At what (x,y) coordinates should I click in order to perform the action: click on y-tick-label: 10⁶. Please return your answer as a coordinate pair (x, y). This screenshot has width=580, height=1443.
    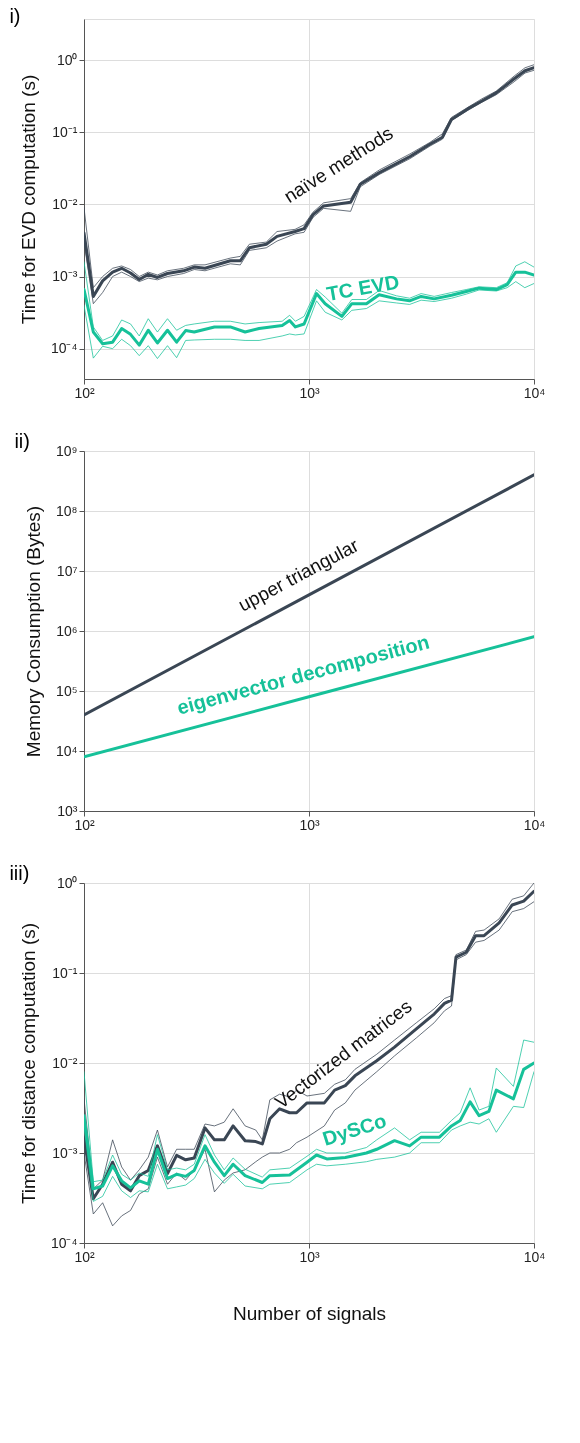
    Looking at the image, I should click on (67, 630).